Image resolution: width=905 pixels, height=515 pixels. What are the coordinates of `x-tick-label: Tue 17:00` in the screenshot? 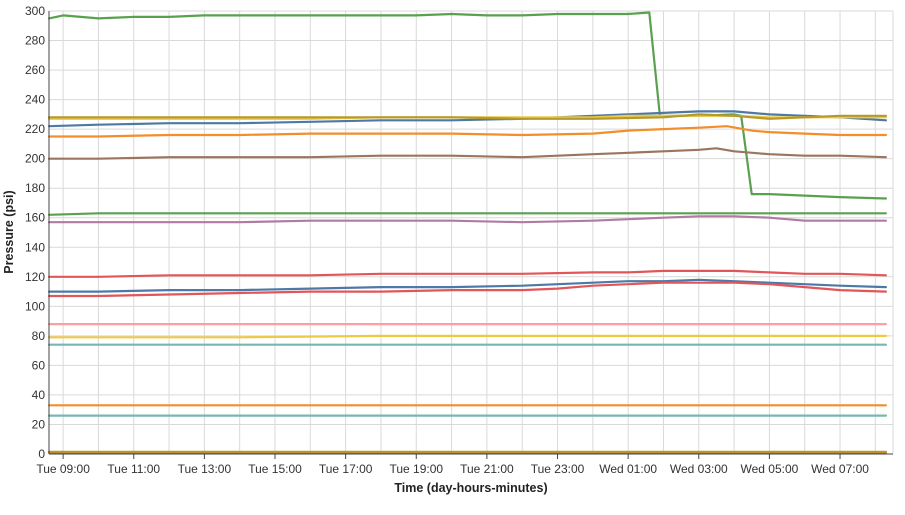 It's located at (346, 469).